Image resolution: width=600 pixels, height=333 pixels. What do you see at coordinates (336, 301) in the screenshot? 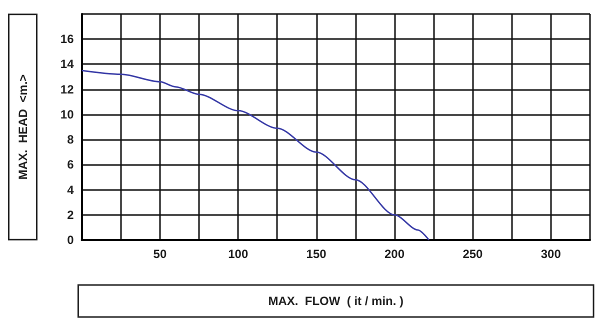
I see `x-axis-title: MAX. FLOW ( it / min. )` at bounding box center [336, 301].